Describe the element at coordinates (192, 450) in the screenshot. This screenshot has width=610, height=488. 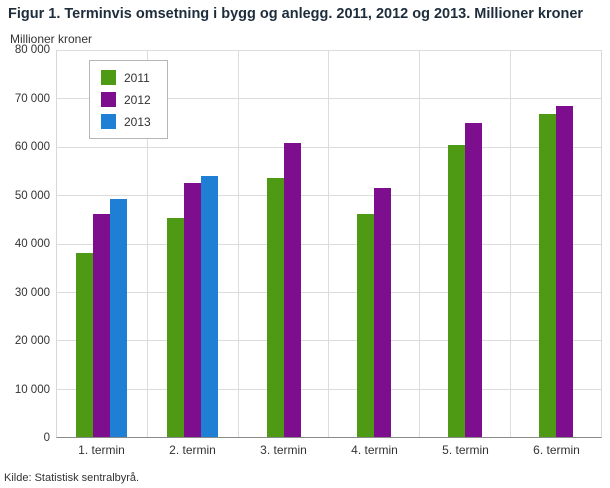
I see `x-tick-label: 2. termin` at that location.